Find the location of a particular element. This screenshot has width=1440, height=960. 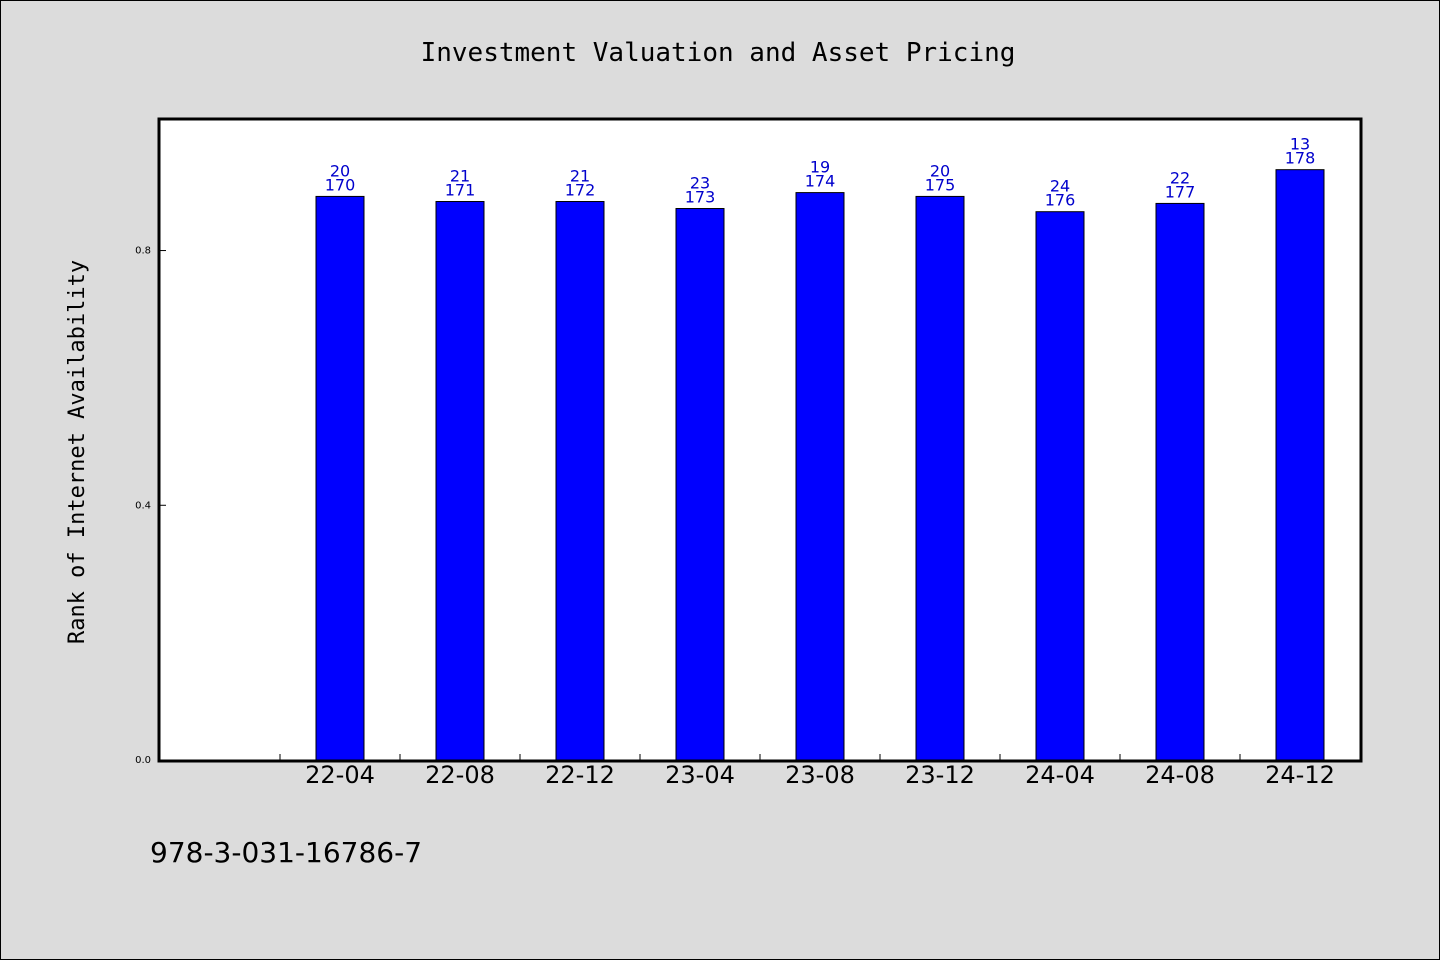

y-axis-label: Rank of Internet Availability is located at coordinates (77, 452).